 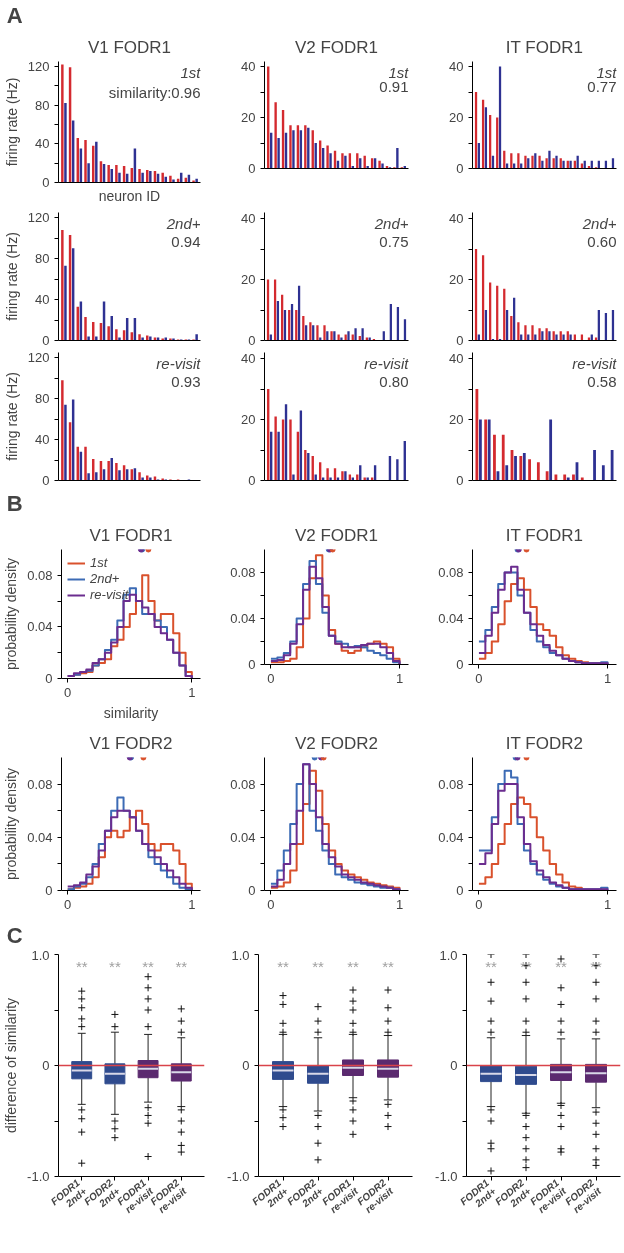 I want to click on chart-title: IT FODR1, so click(x=544, y=535).